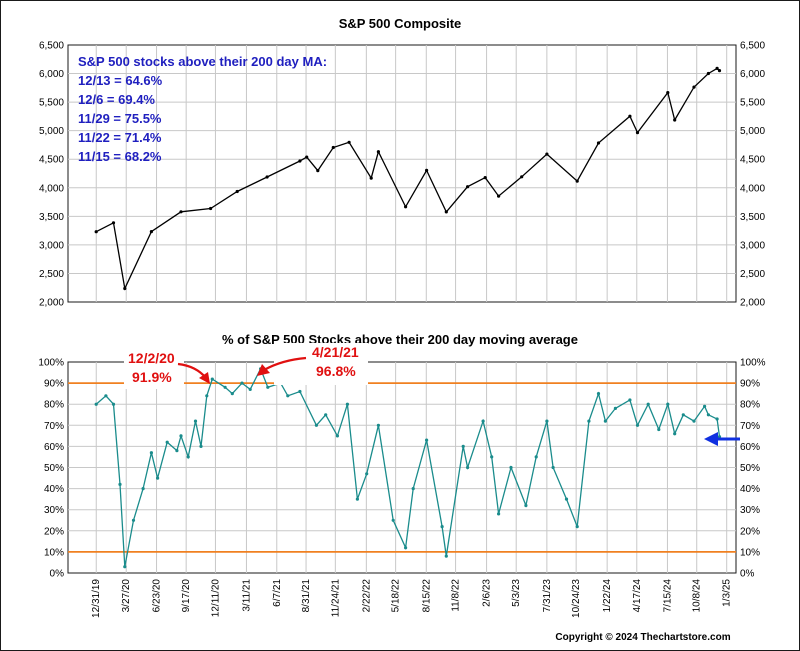 The height and width of the screenshot is (651, 800). Describe the element at coordinates (96, 598) in the screenshot. I see `x-tick-label: 12/31/19` at that location.